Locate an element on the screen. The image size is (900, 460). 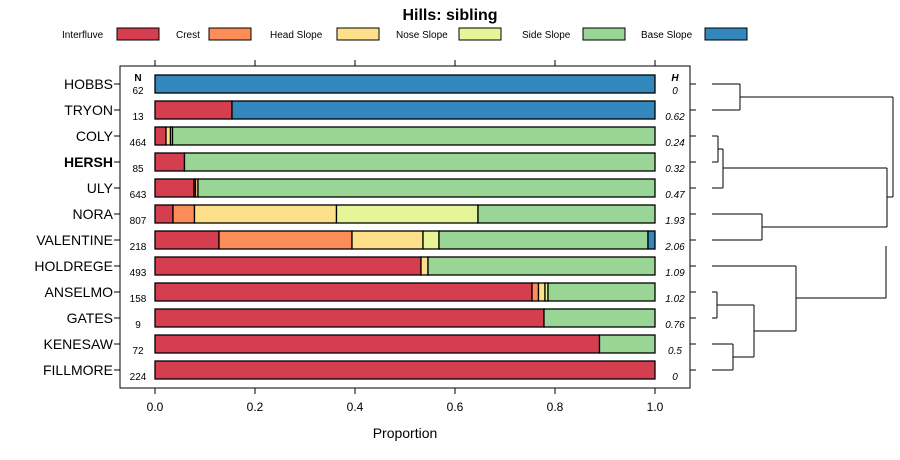
row-h: 2.06 is located at coordinates (674, 247).